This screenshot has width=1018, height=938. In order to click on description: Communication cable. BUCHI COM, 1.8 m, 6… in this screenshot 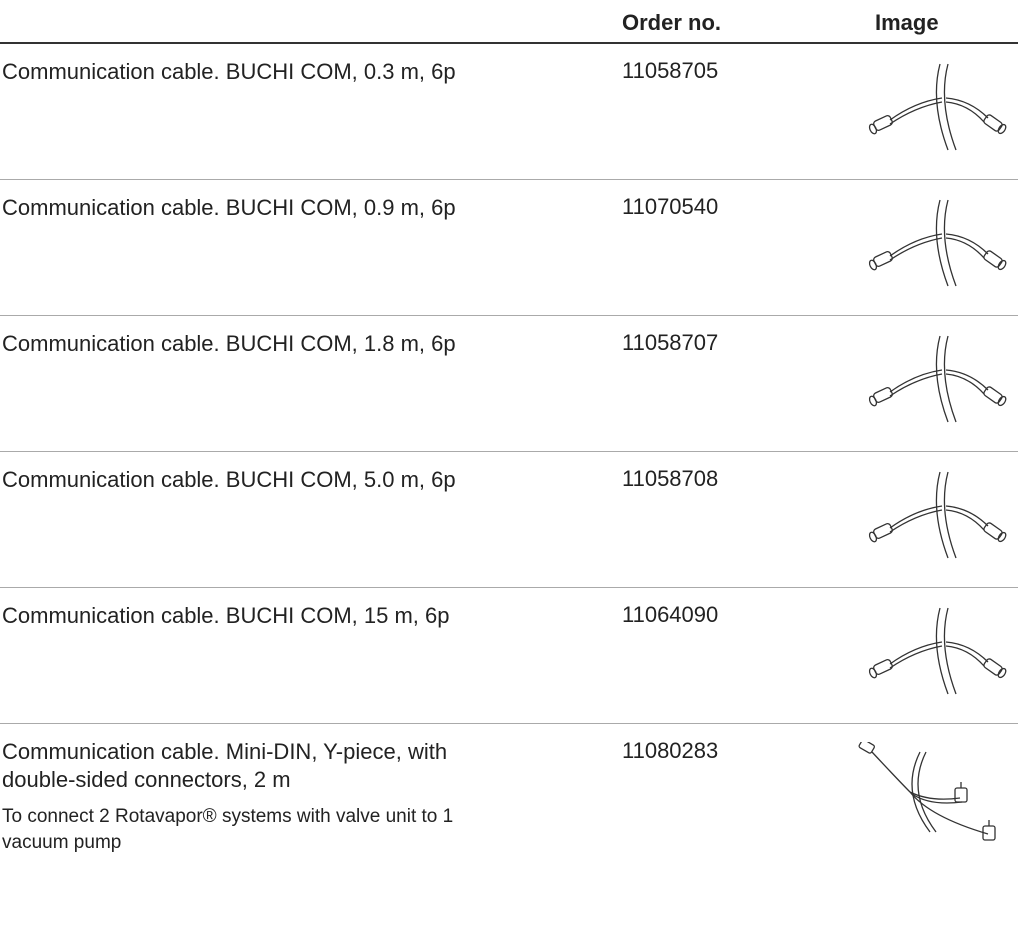, I will do `click(229, 343)`.